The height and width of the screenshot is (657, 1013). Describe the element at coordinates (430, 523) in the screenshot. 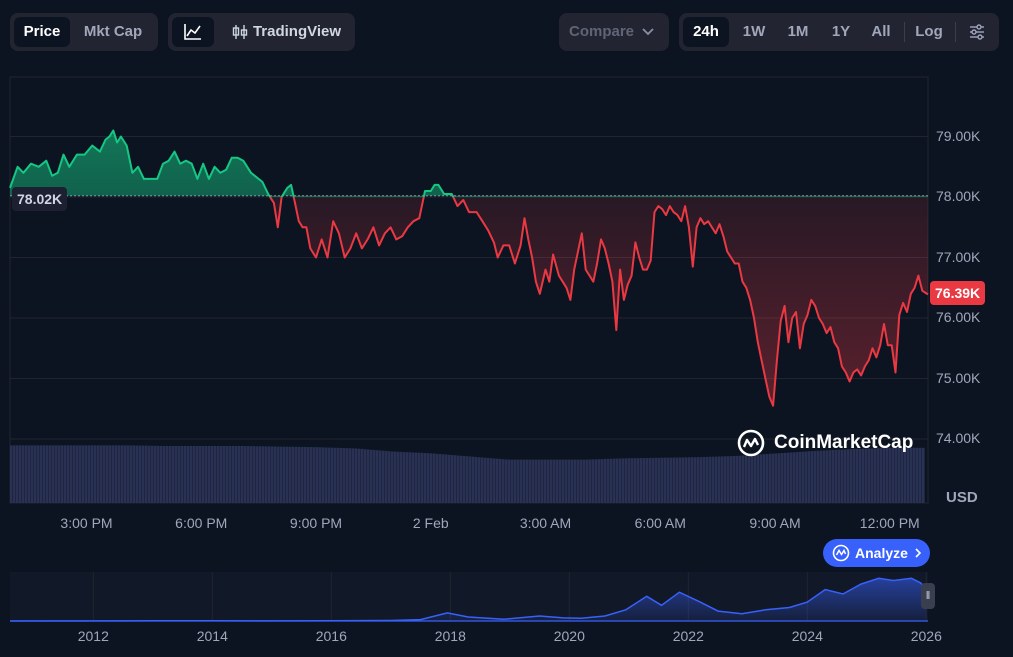

I see `x-tick-label: 2 Feb` at that location.